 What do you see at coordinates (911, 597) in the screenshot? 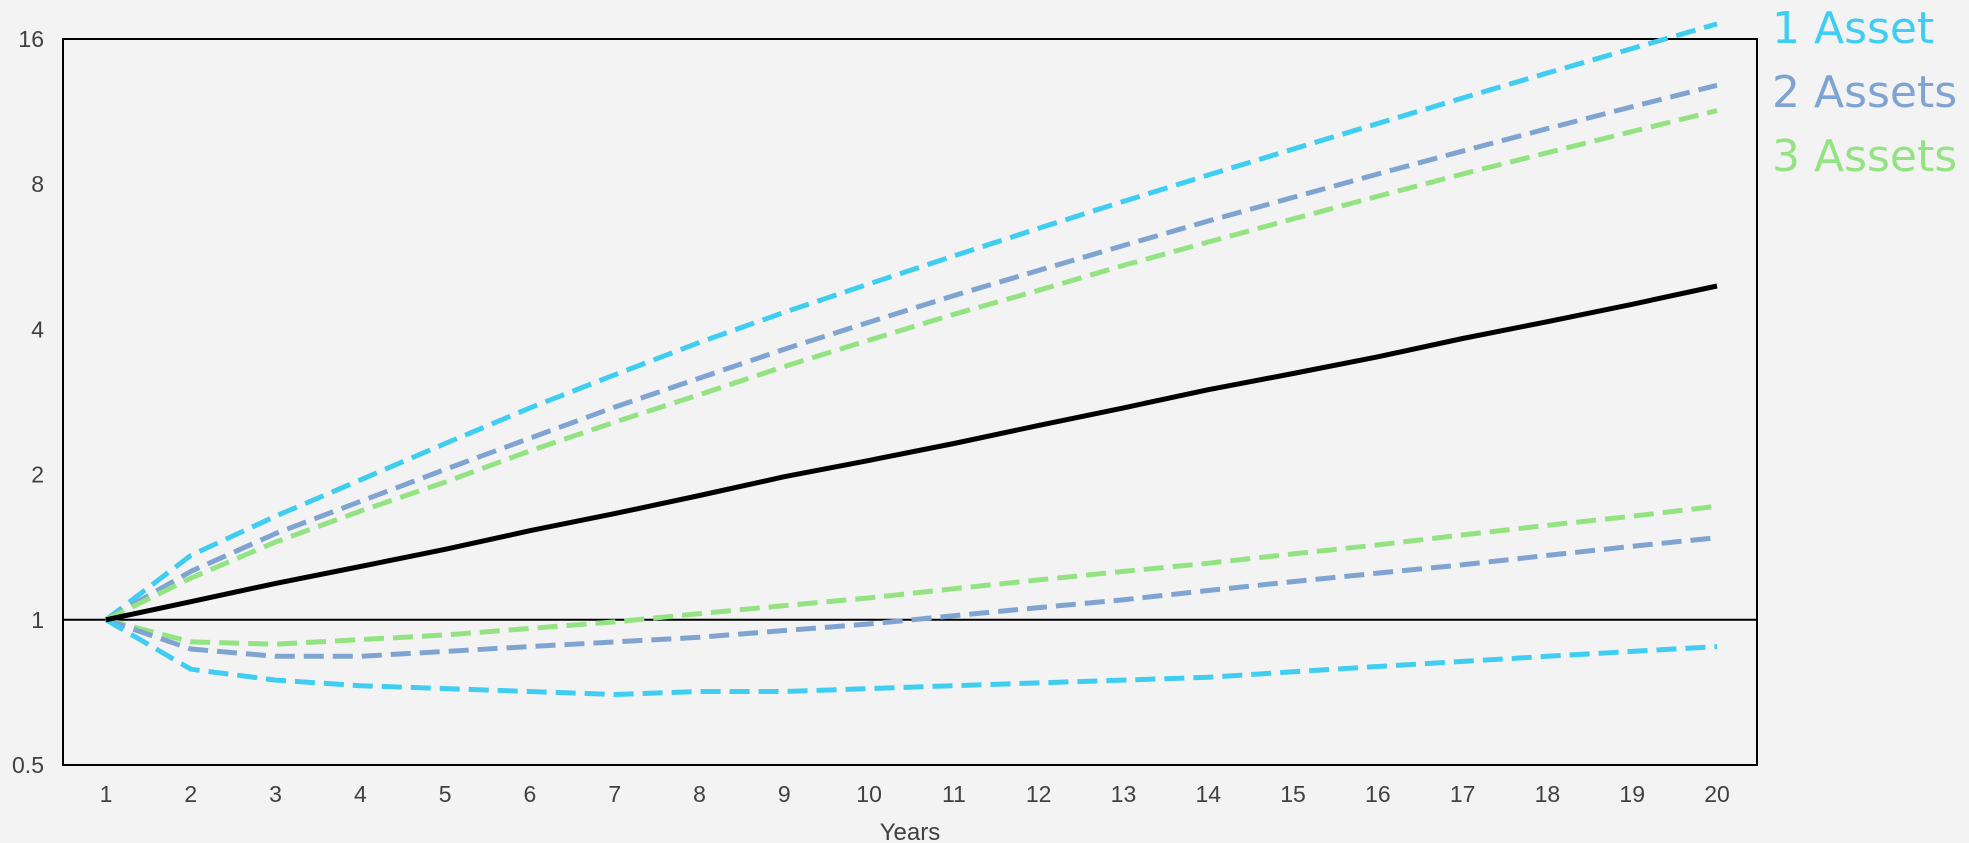
I see `series-line-2-assets-lower` at bounding box center [911, 597].